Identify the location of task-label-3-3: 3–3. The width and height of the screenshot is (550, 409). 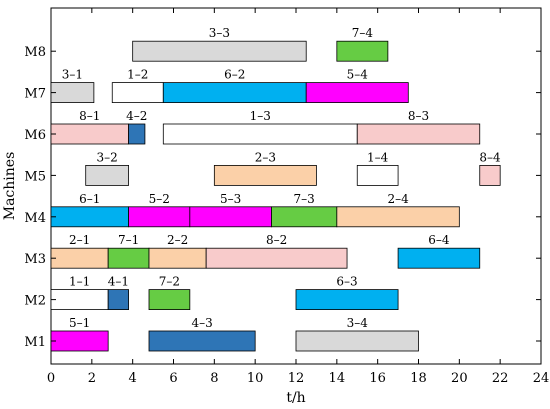
(219, 33).